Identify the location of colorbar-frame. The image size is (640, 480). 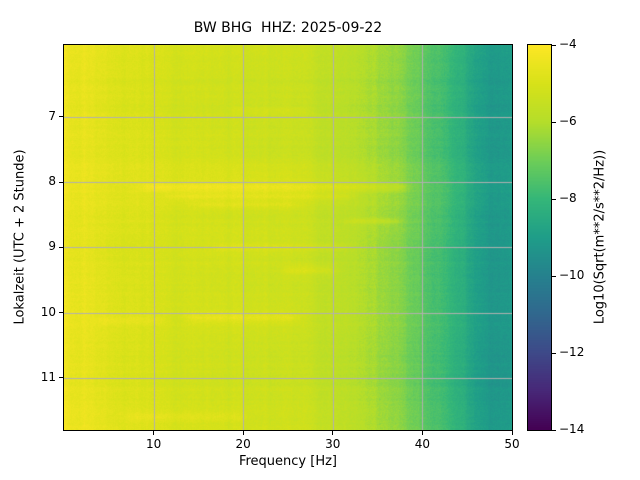
(539, 237).